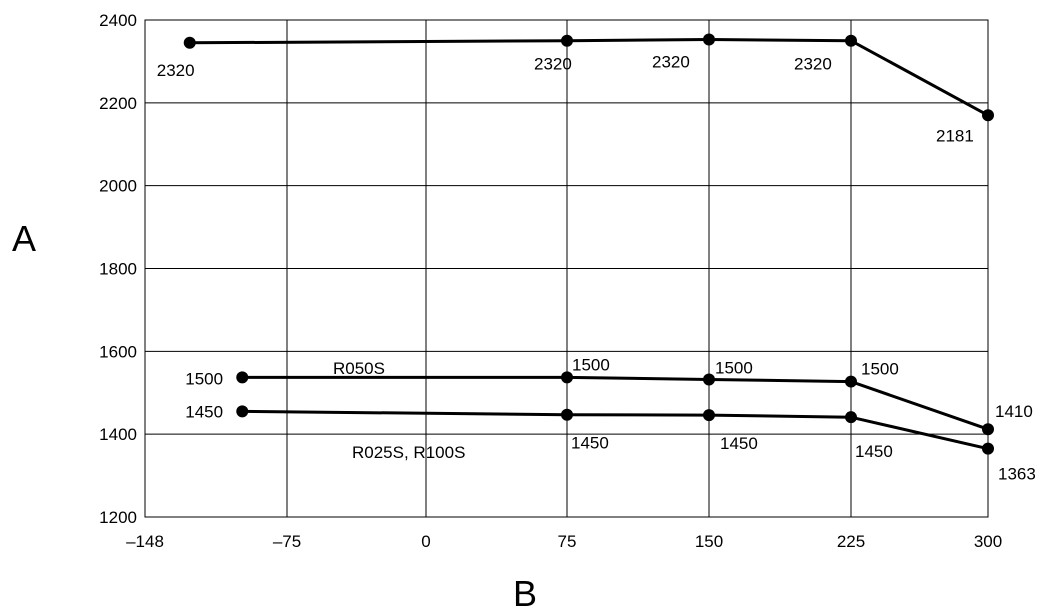  What do you see at coordinates (145, 541) in the screenshot?
I see `x-tick-label: –148` at bounding box center [145, 541].